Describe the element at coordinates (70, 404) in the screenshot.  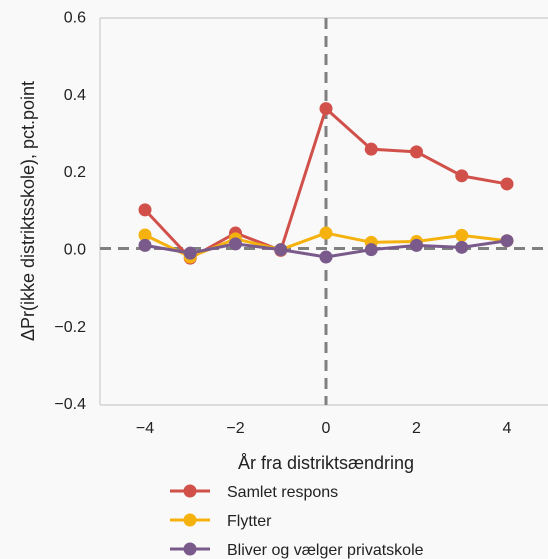
I see `y-tick-label: −0.4` at that location.